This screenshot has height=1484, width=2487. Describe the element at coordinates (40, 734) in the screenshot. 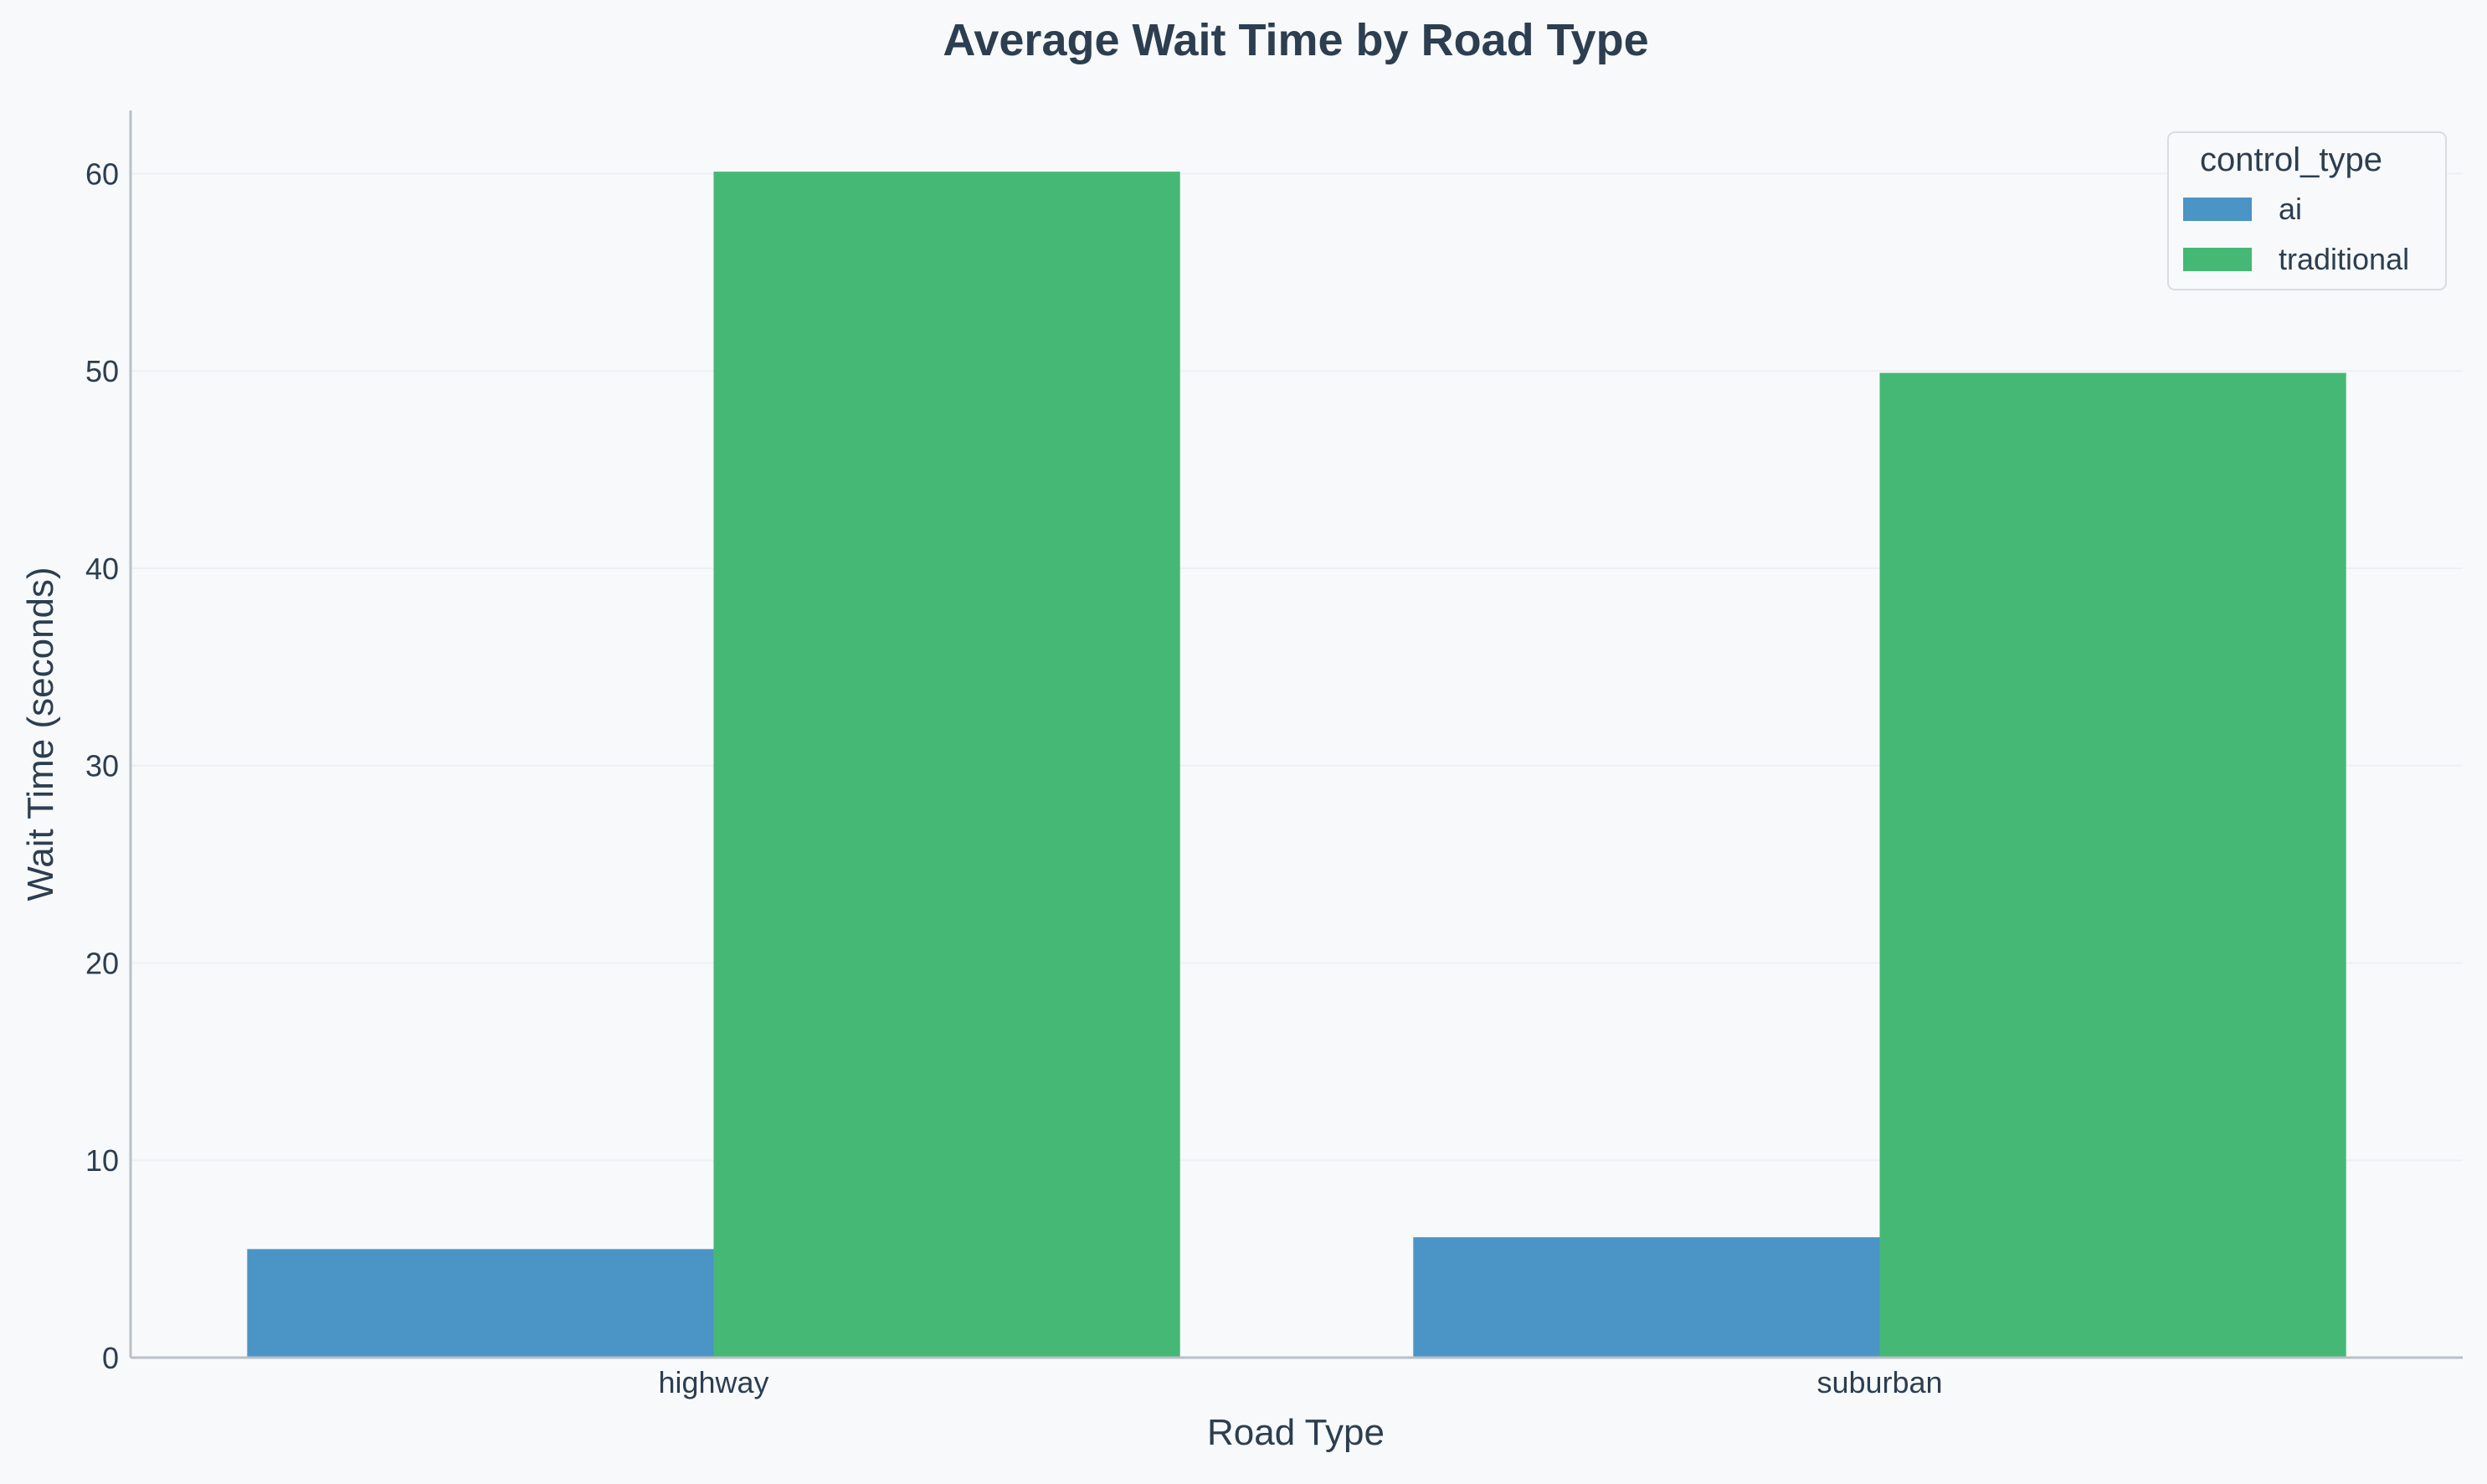

I see `y-axis-label: Wait Time (seconds)` at that location.